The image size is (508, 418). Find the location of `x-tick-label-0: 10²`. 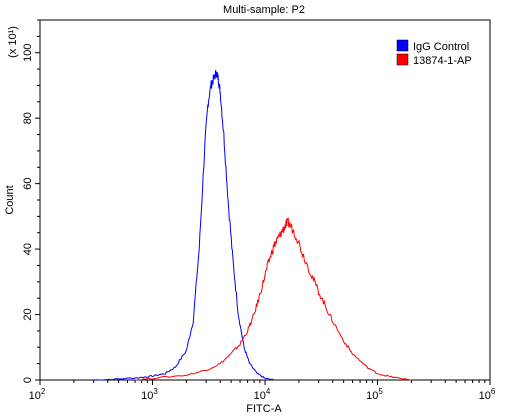

x-tick-label-0: 10² is located at coordinates (37, 394).